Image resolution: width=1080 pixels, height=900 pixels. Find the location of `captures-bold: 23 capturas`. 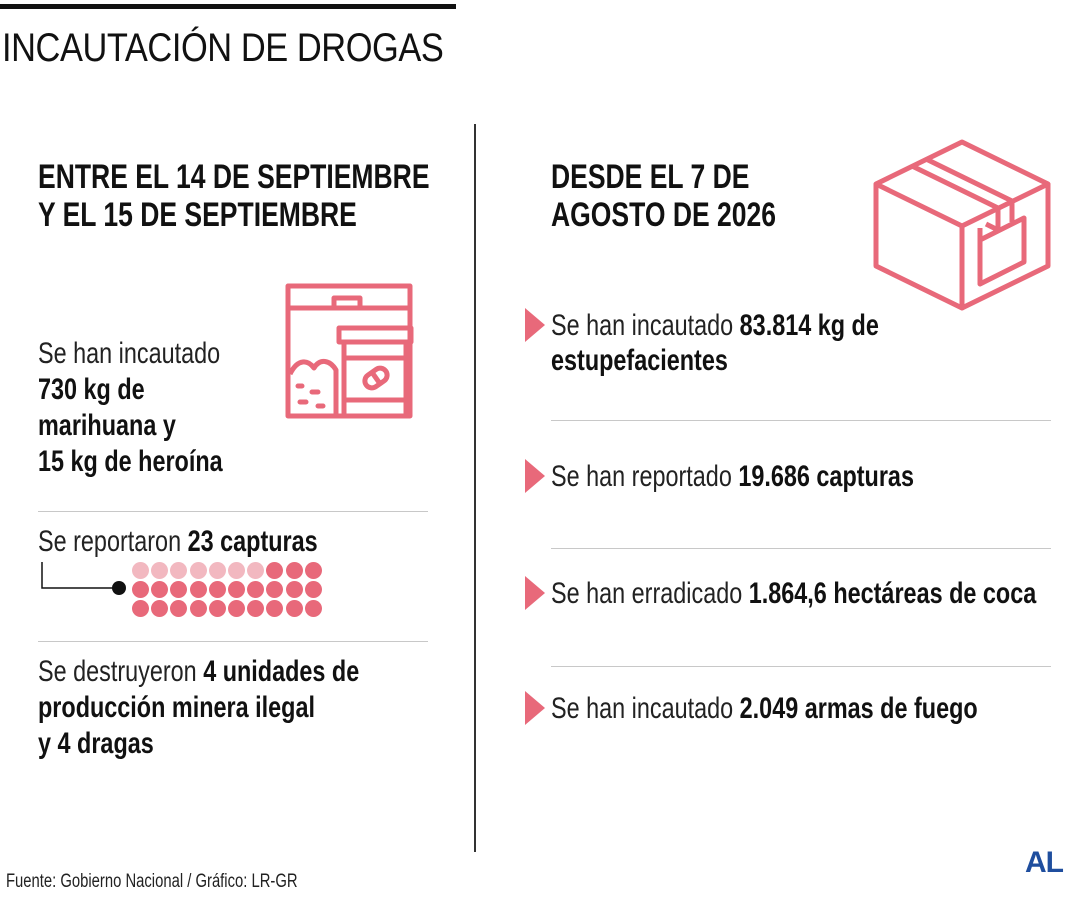

captures-bold: 23 capturas is located at coordinates (252, 541).